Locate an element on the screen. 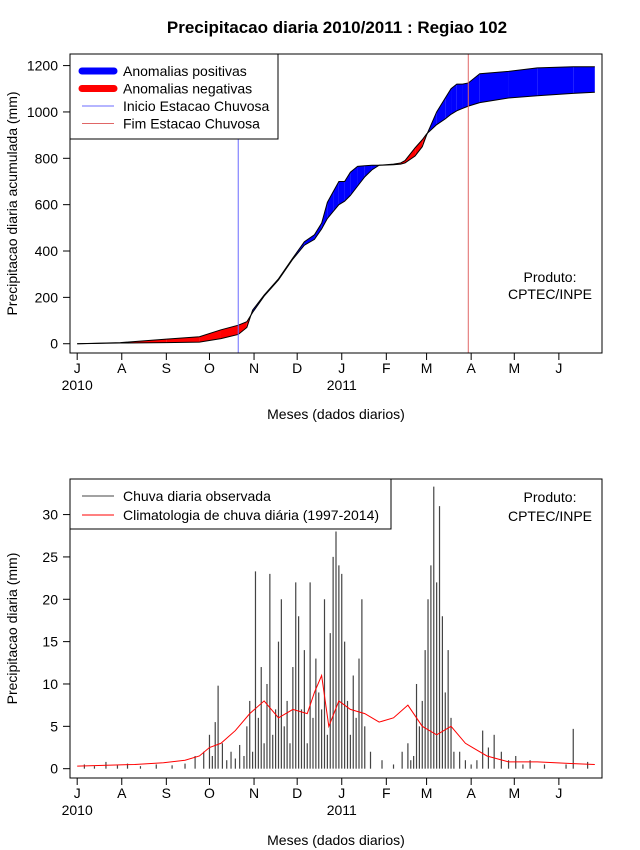 The width and height of the screenshot is (640, 850). legend-label-end: Fim Estacao Chuvosa is located at coordinates (191, 124).